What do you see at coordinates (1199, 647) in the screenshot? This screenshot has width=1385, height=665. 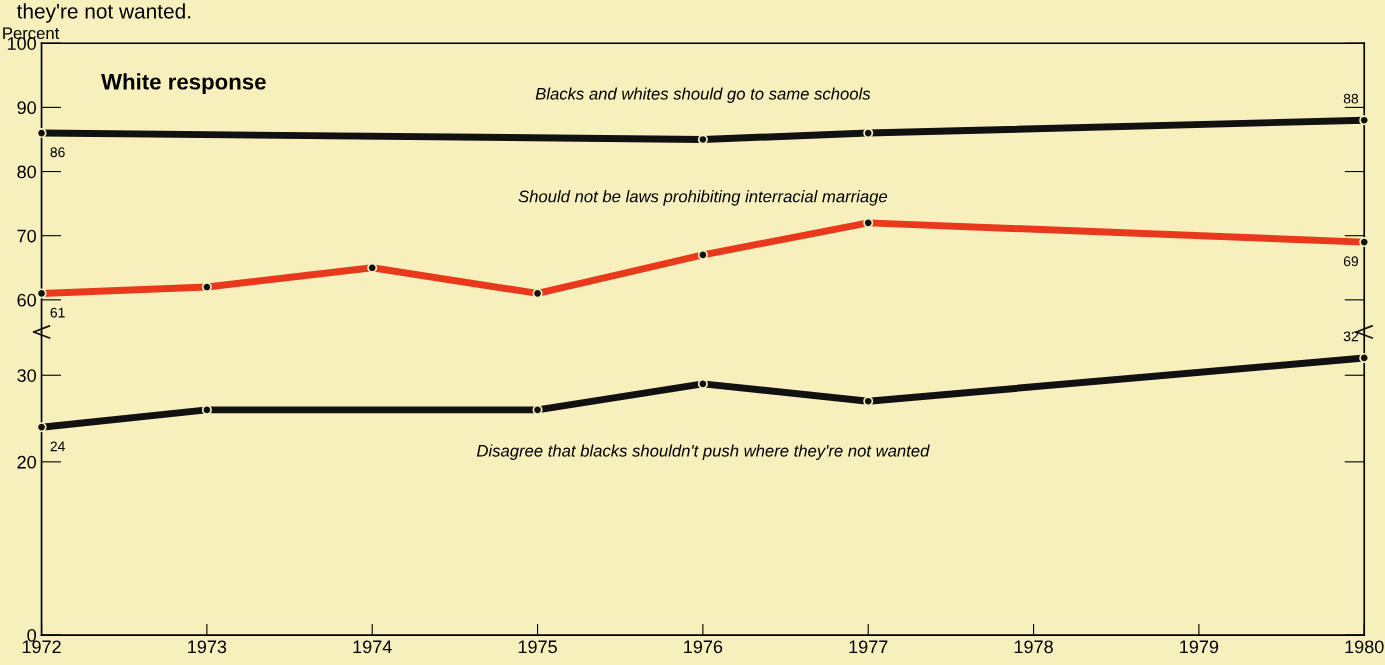 I see `x-tick-label: 1979` at bounding box center [1199, 647].